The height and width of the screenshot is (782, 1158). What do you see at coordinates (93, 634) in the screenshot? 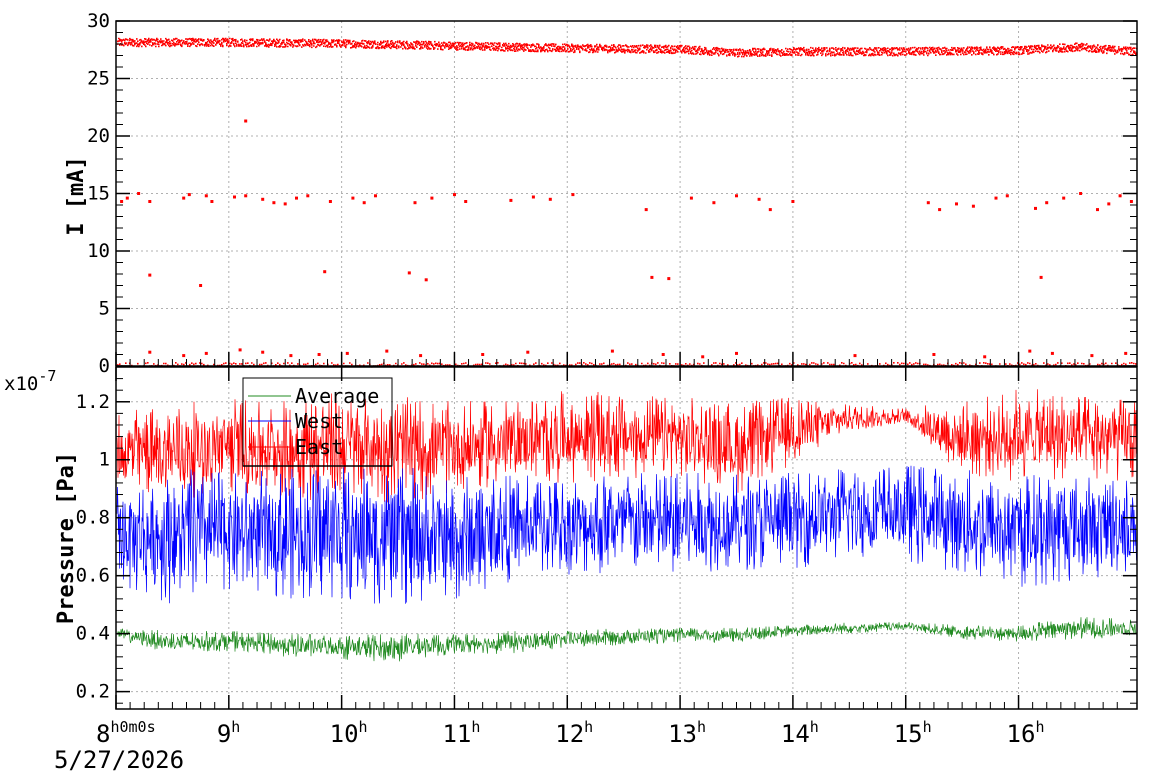
I see `pressure-y-tick-label: 0.4` at bounding box center [93, 634].